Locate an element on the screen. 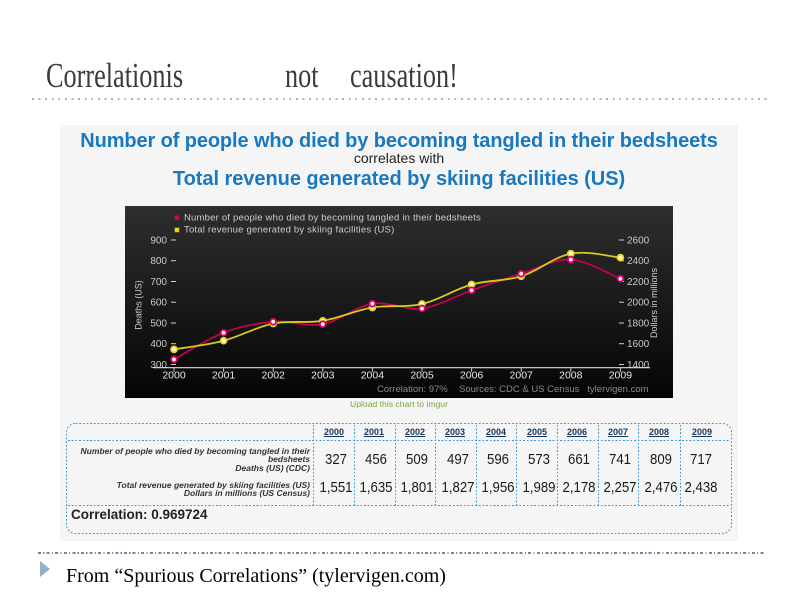 This screenshot has width=800, height=600. svg-text: 900 is located at coordinates (158, 241).